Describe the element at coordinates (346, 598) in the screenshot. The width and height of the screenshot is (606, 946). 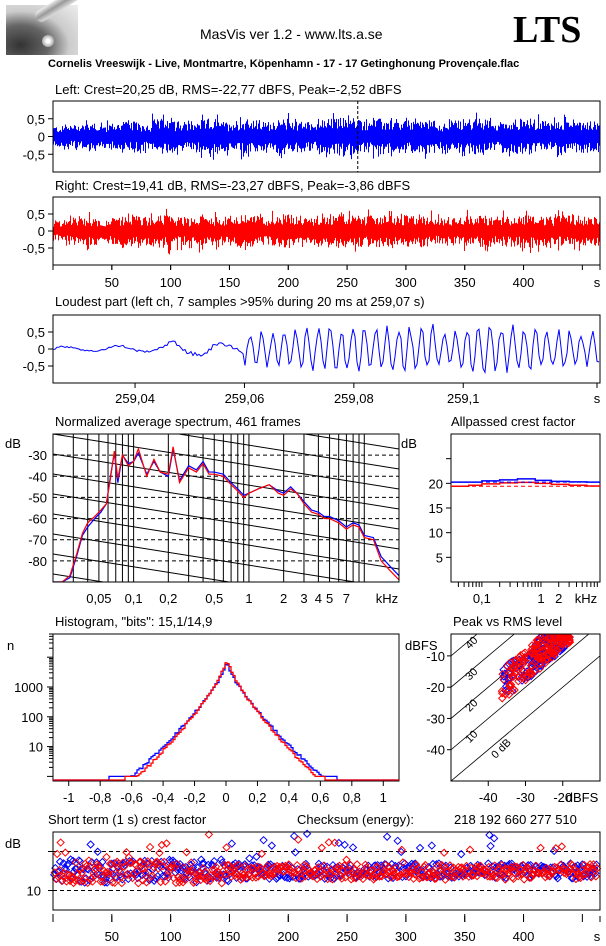
I see `spectrum-xtick-label: 7` at that location.